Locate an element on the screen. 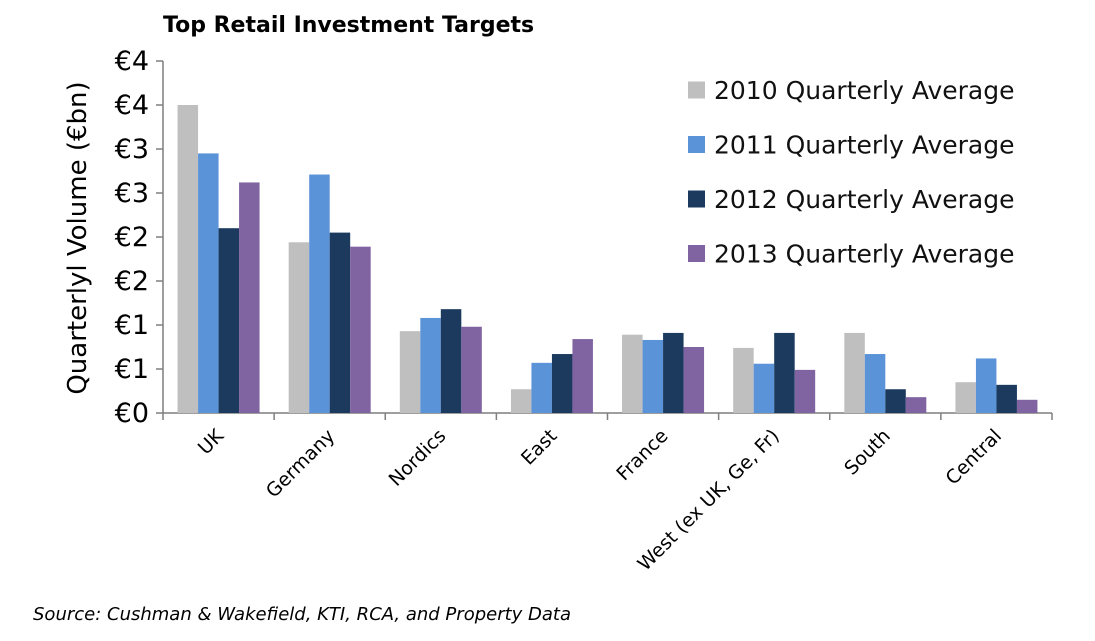 This screenshot has height=641, width=1095. x-tick-label: France is located at coordinates (642, 455).